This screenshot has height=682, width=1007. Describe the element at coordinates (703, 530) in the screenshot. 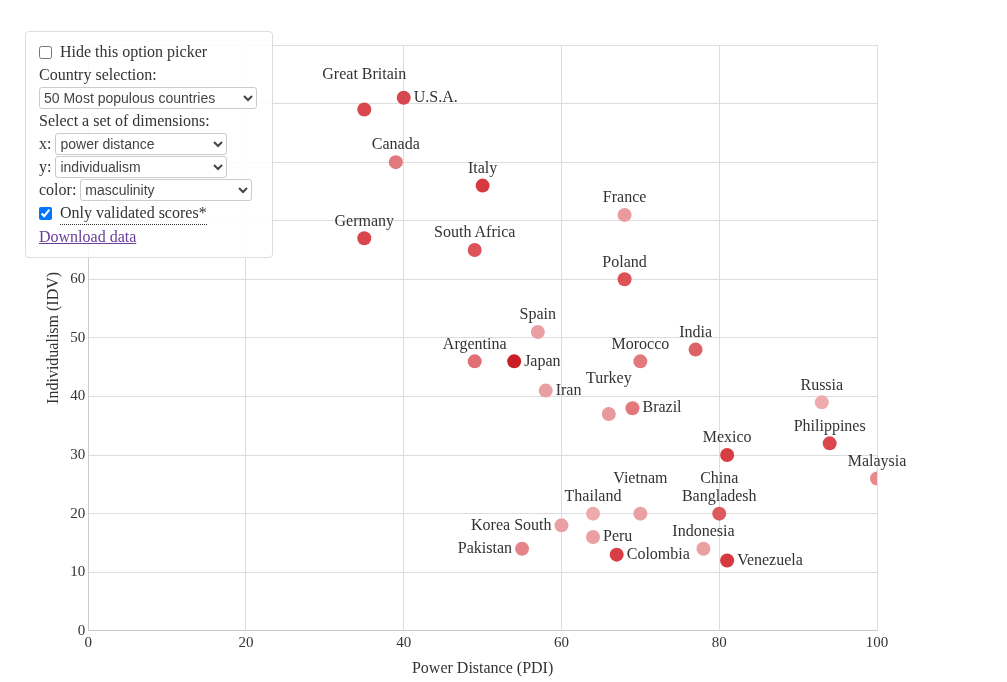

I see `annotation: Indonesia` at that location.